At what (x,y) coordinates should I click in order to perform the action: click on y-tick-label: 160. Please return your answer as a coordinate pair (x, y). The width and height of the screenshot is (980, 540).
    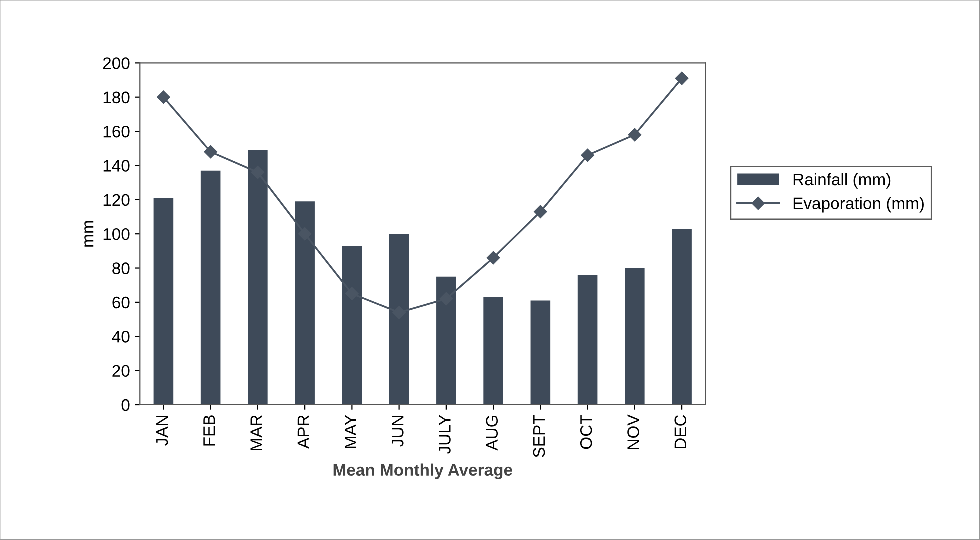
    Looking at the image, I should click on (117, 132).